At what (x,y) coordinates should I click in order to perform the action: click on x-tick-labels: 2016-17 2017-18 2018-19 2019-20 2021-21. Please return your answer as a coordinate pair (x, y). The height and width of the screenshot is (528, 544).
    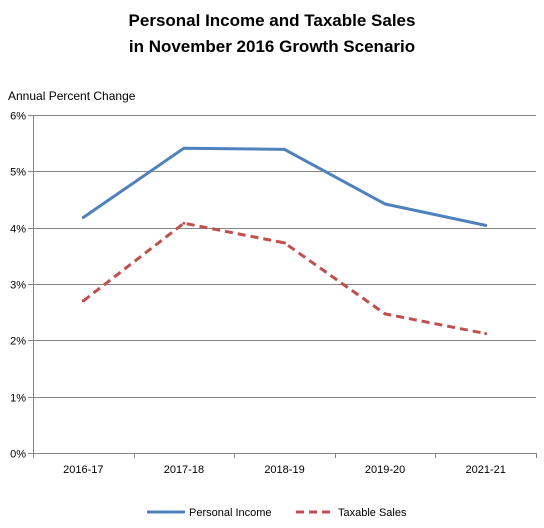
    Looking at the image, I should click on (284, 470).